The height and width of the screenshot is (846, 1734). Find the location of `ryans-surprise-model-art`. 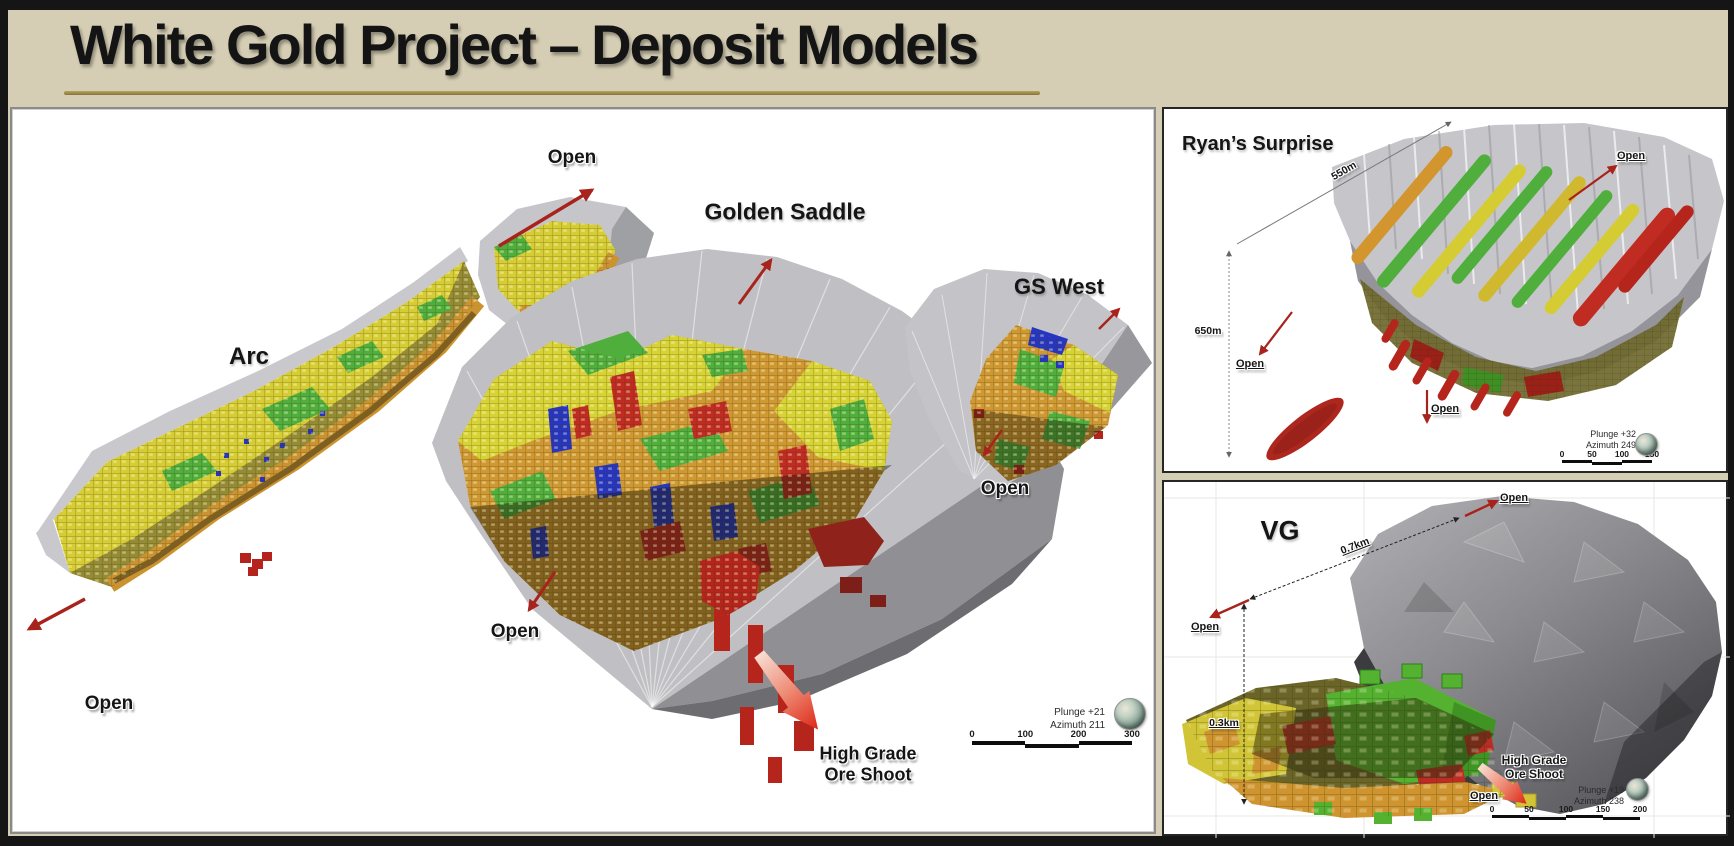

ryans-surprise-model-art is located at coordinates (1475, 291).